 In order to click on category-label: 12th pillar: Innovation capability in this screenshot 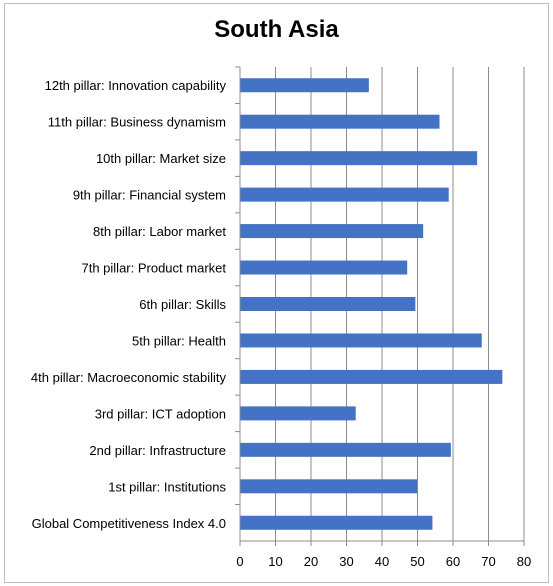, I will do `click(136, 85)`.